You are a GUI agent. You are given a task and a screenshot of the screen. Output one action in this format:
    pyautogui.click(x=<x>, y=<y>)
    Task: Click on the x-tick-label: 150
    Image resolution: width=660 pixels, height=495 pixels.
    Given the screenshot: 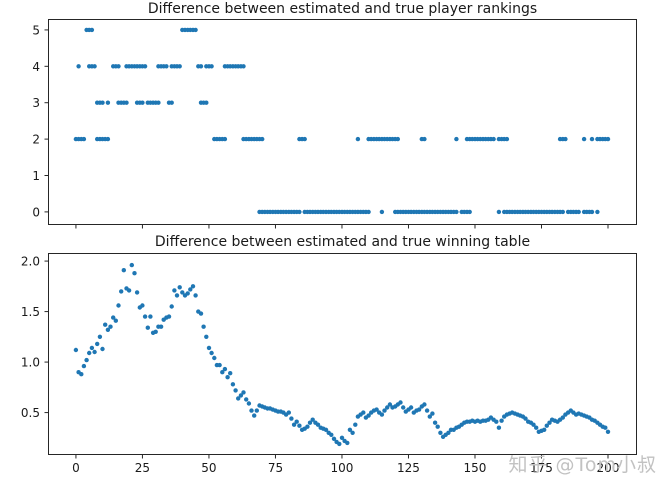 What is the action you would take?
    pyautogui.click(x=475, y=468)
    